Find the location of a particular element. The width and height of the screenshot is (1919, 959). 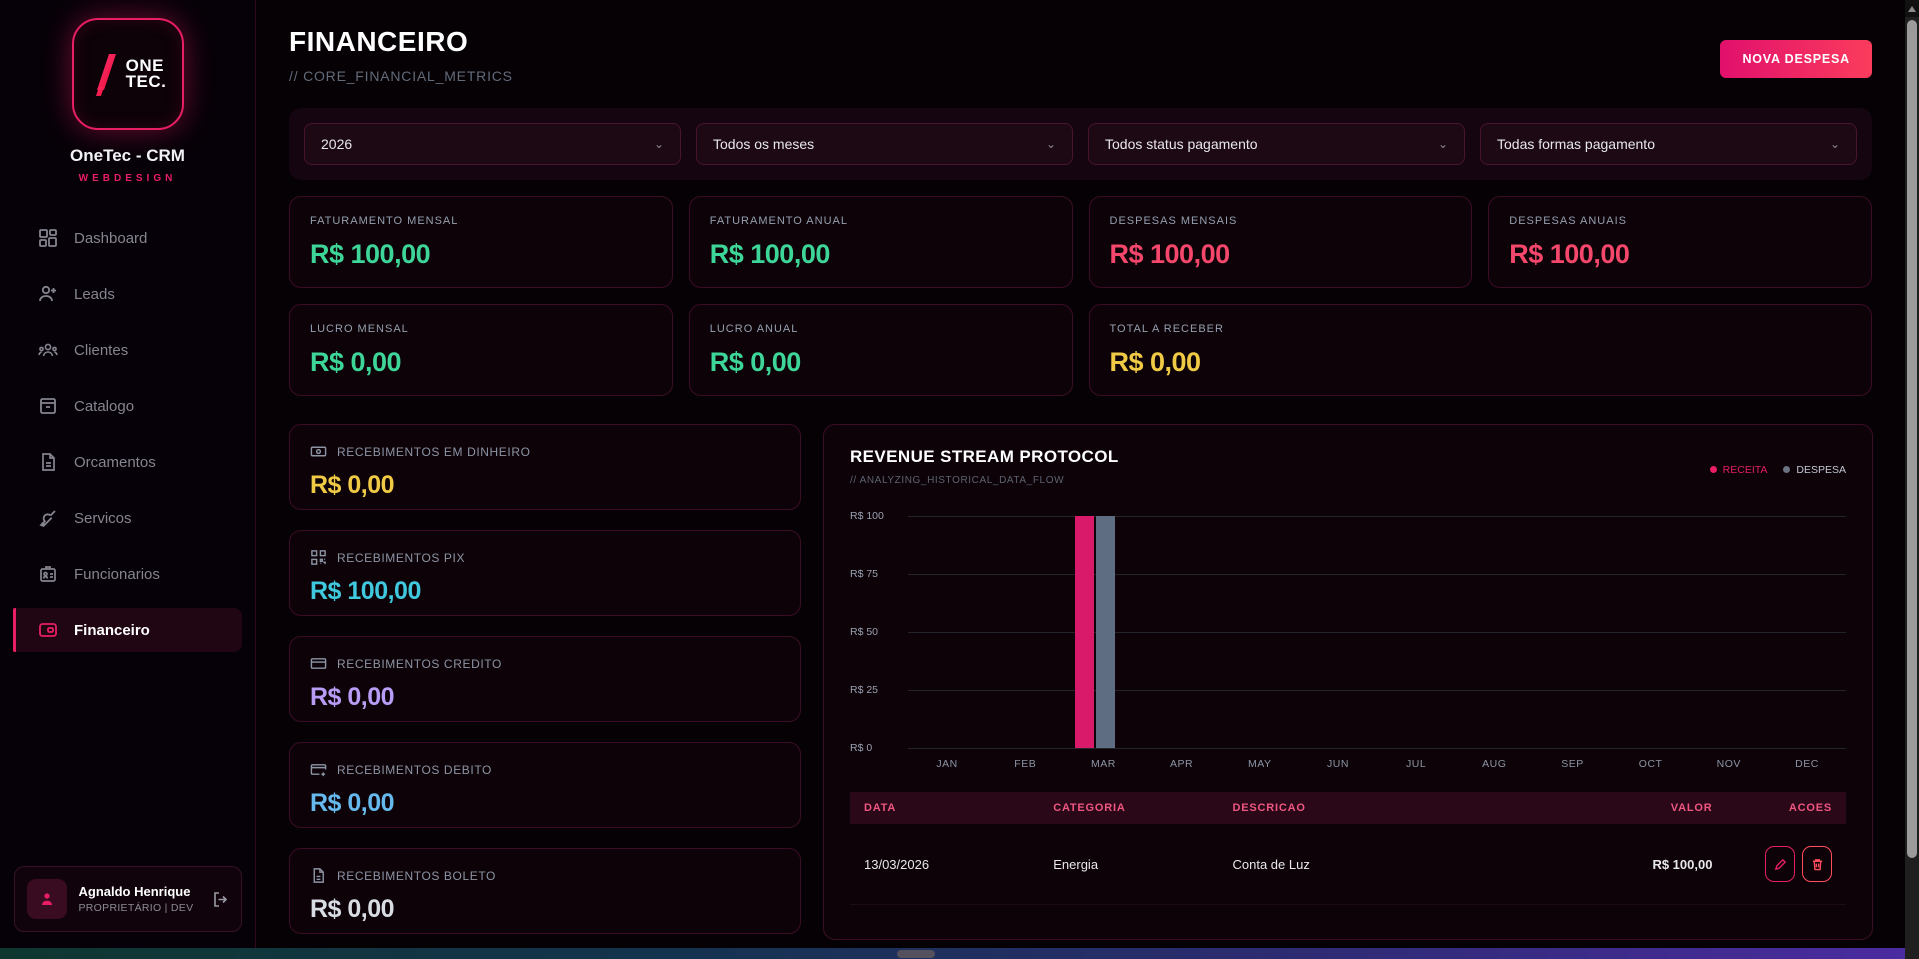

banknote-icon is located at coordinates (318, 451).